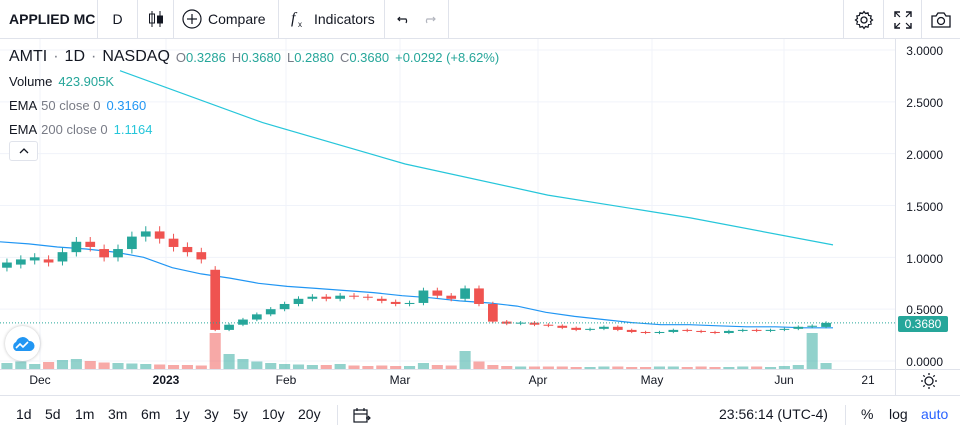  Describe the element at coordinates (273, 414) in the screenshot. I see `range-10y-button: 10y` at that location.